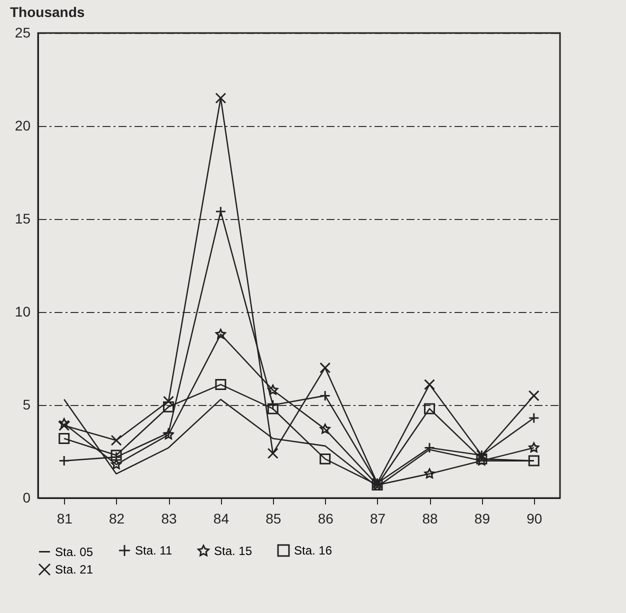 This screenshot has width=626, height=613. What do you see at coordinates (26, 404) in the screenshot?
I see `y-tick-label: 5` at bounding box center [26, 404].